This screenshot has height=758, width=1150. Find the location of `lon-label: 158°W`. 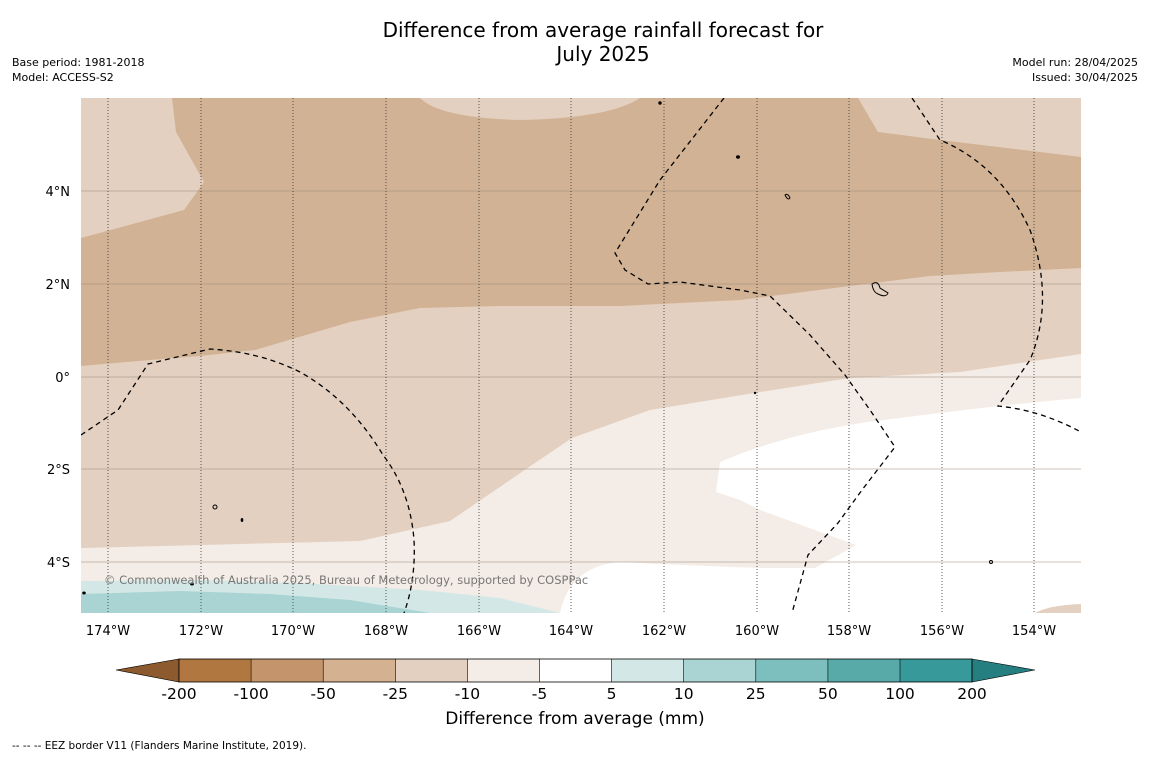

lon-label: 158°W is located at coordinates (849, 631).